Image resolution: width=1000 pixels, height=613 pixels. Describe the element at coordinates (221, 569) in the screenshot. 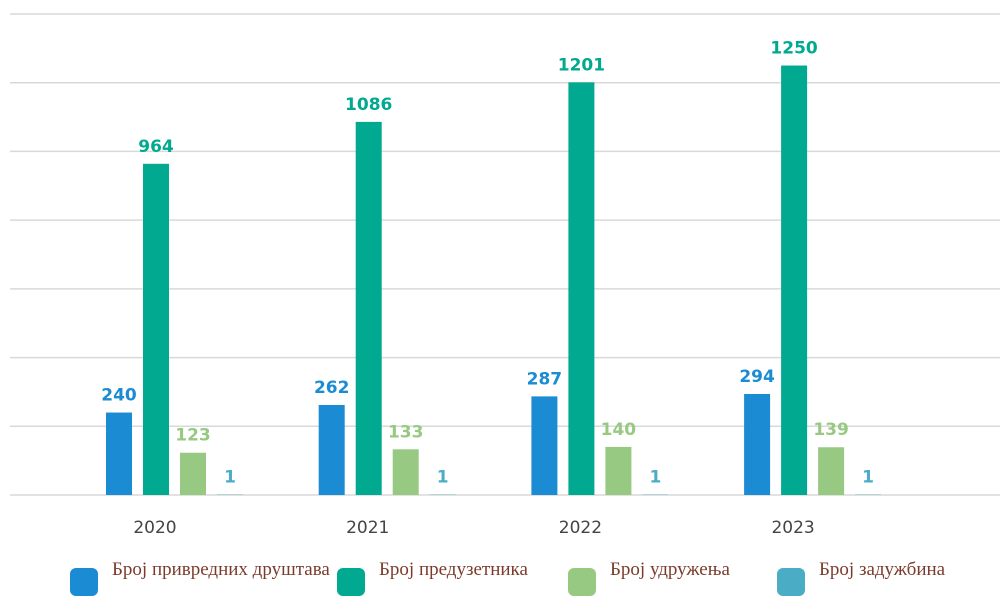

I see `legend-label: Број привредних друштава` at that location.